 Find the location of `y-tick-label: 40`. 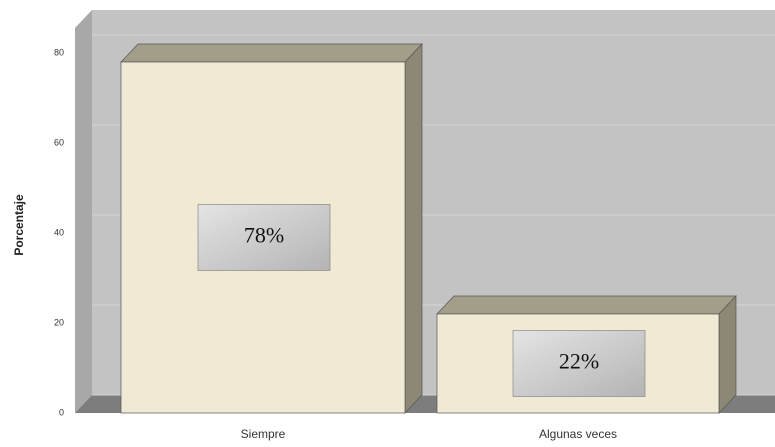

y-tick-label: 40 is located at coordinates (59, 232).